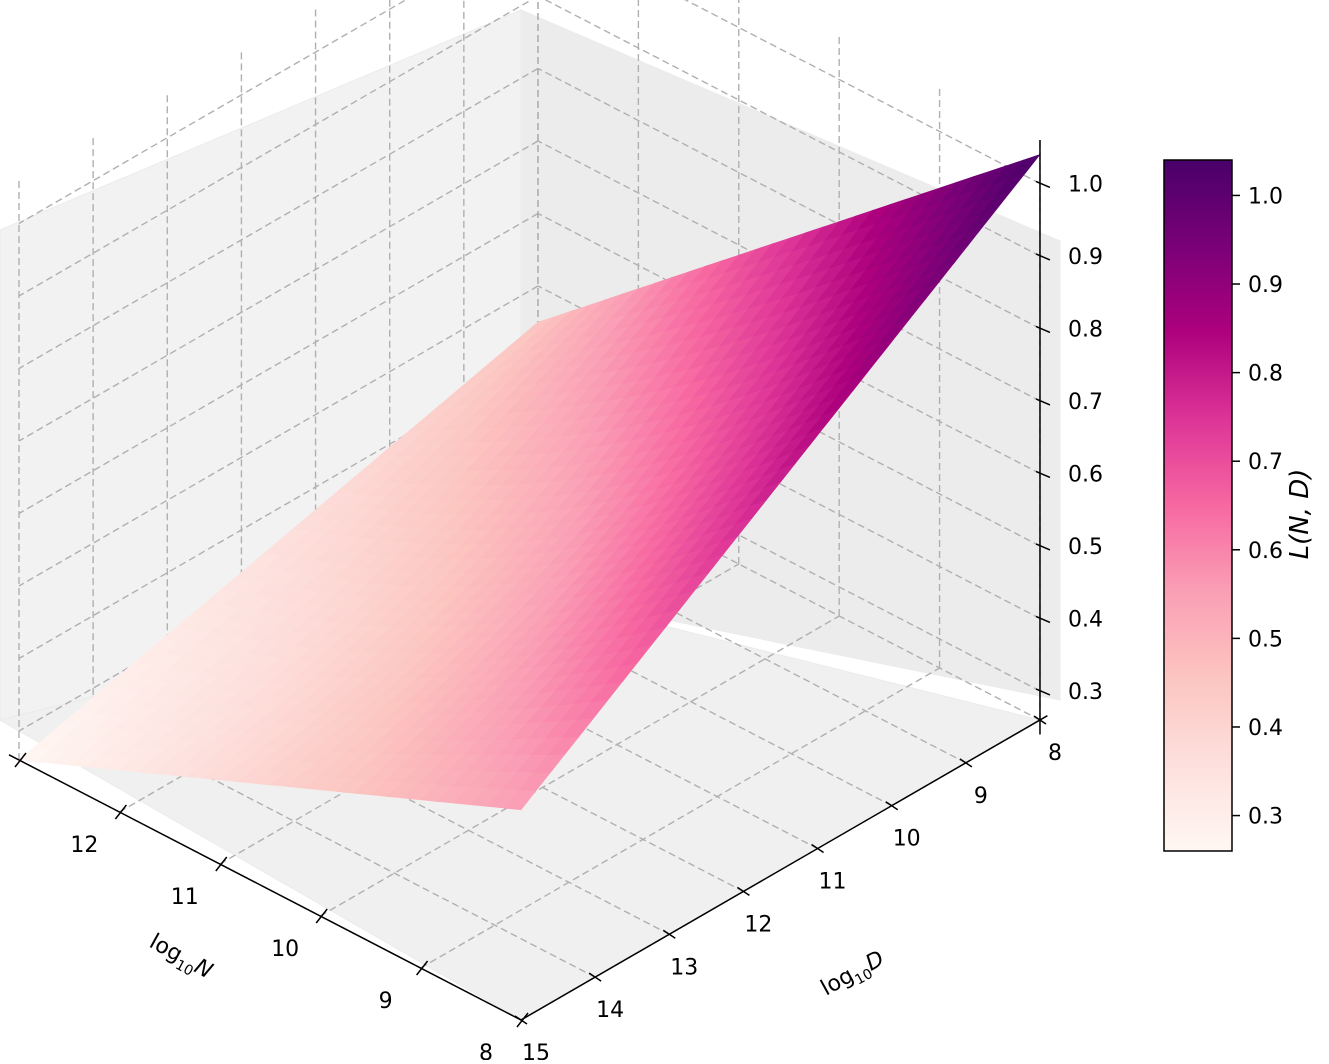  What do you see at coordinates (981, 796) in the screenshot?
I see `y-tick-label: 9` at bounding box center [981, 796].